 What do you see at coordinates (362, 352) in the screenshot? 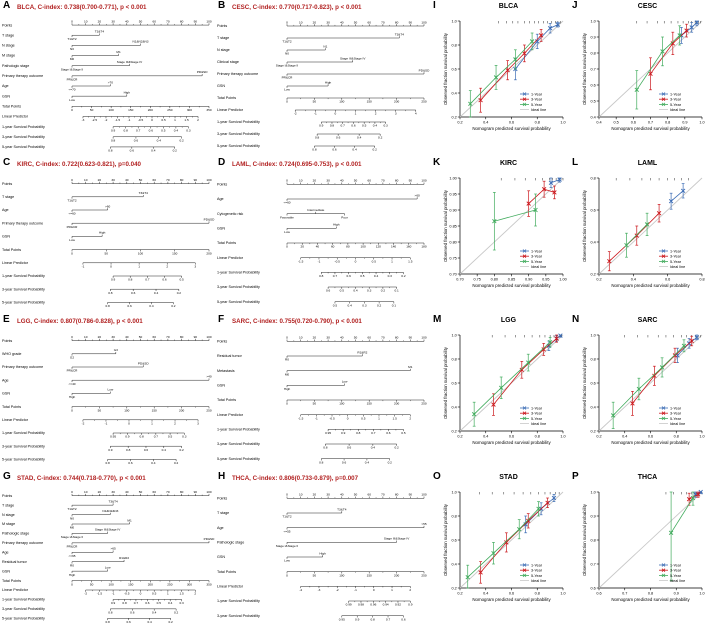
I see `svg-text: R1&R2` at bounding box center [362, 352].